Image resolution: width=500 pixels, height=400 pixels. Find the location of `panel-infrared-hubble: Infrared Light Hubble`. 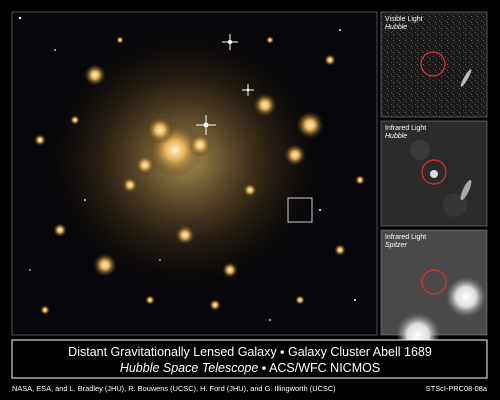

panel-infrared-hubble: Infrared Light Hubble is located at coordinates (434, 173).